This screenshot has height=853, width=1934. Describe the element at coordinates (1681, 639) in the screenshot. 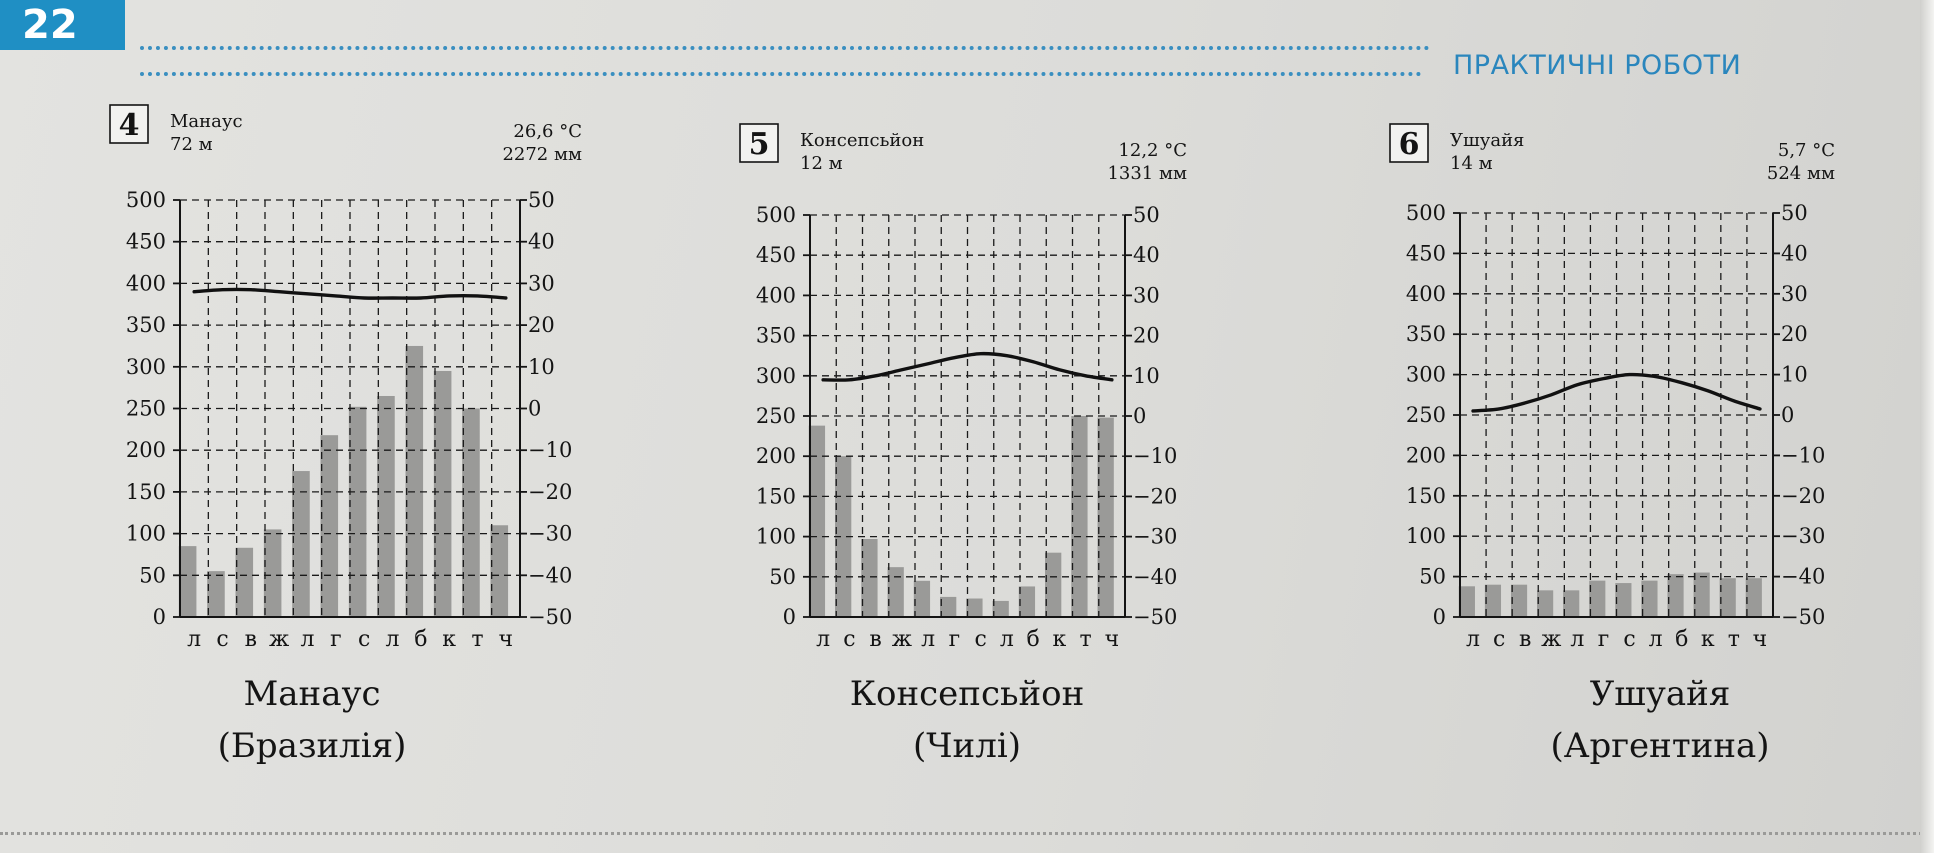

I see `month-label: б` at that location.